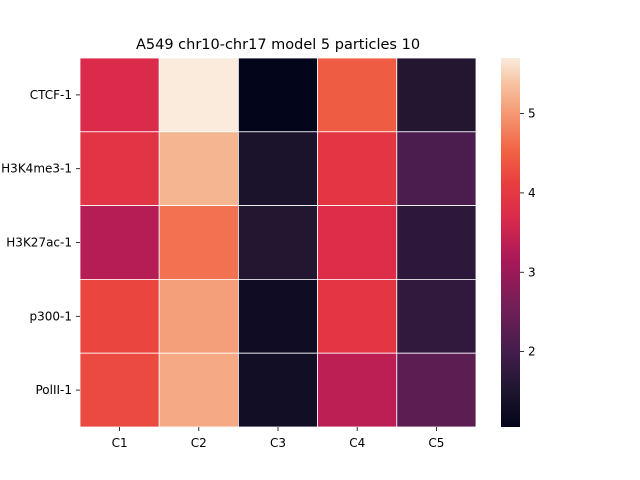 The image size is (640, 480). What do you see at coordinates (532, 193) in the screenshot?
I see `colorbar-tick-label: 4` at bounding box center [532, 193].